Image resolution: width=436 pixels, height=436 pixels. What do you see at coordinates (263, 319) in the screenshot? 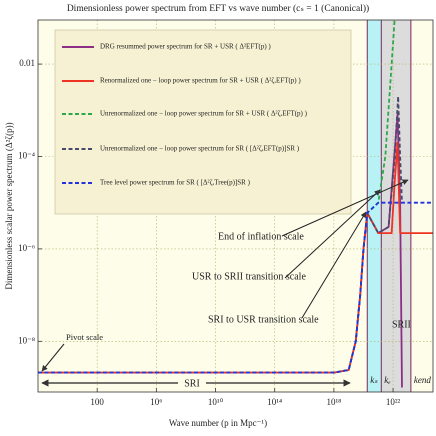
I see `annotation: SRI to USR transition scale` at bounding box center [263, 319].